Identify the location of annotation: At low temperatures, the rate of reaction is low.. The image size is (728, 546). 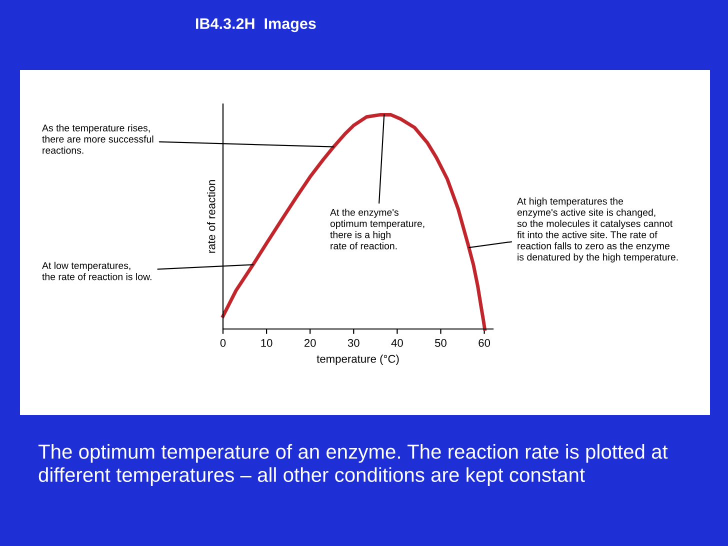
(97, 271).